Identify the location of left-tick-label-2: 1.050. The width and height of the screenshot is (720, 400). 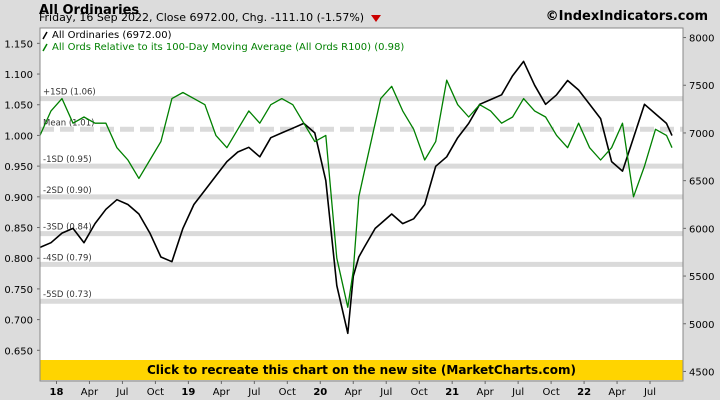
(18, 106).